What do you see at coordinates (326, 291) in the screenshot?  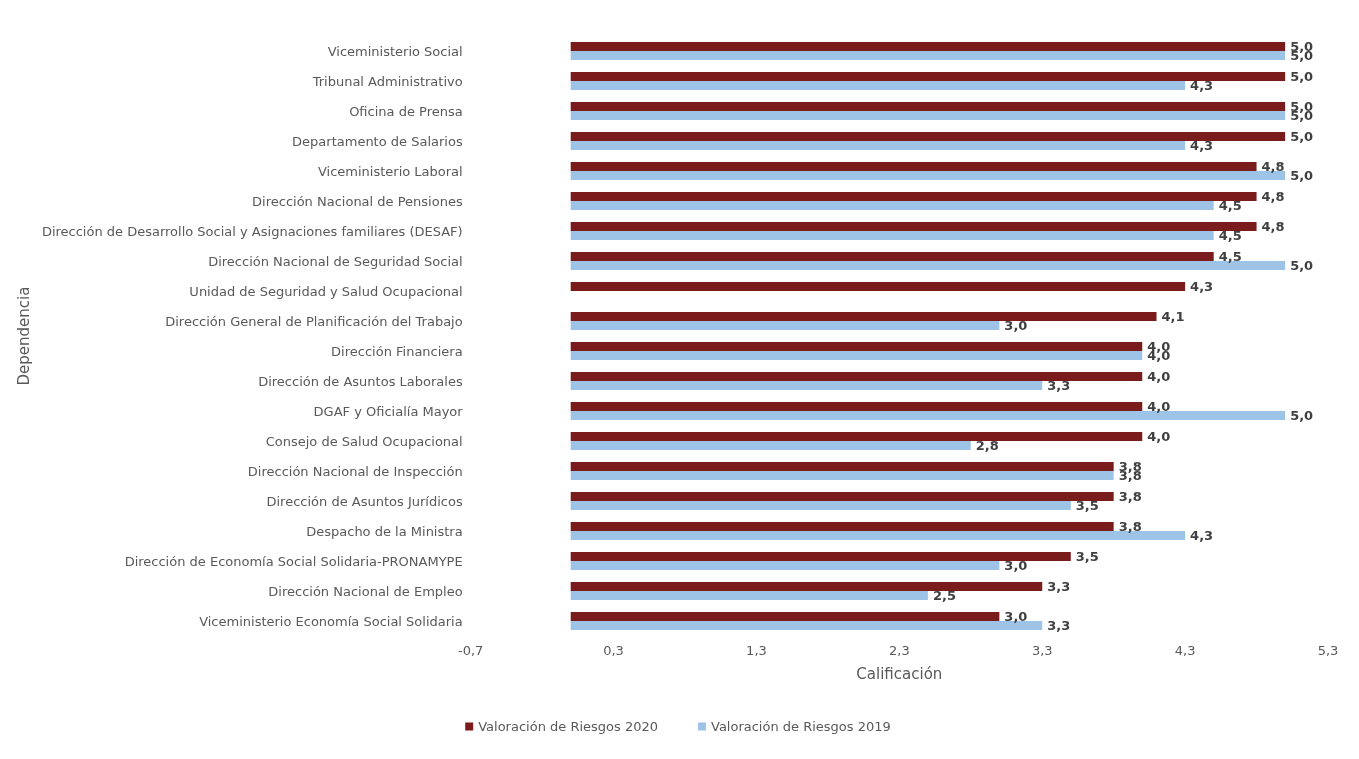 I see `y-tick-label: Unidad de Seguridad y Salud Ocupacional` at bounding box center [326, 291].